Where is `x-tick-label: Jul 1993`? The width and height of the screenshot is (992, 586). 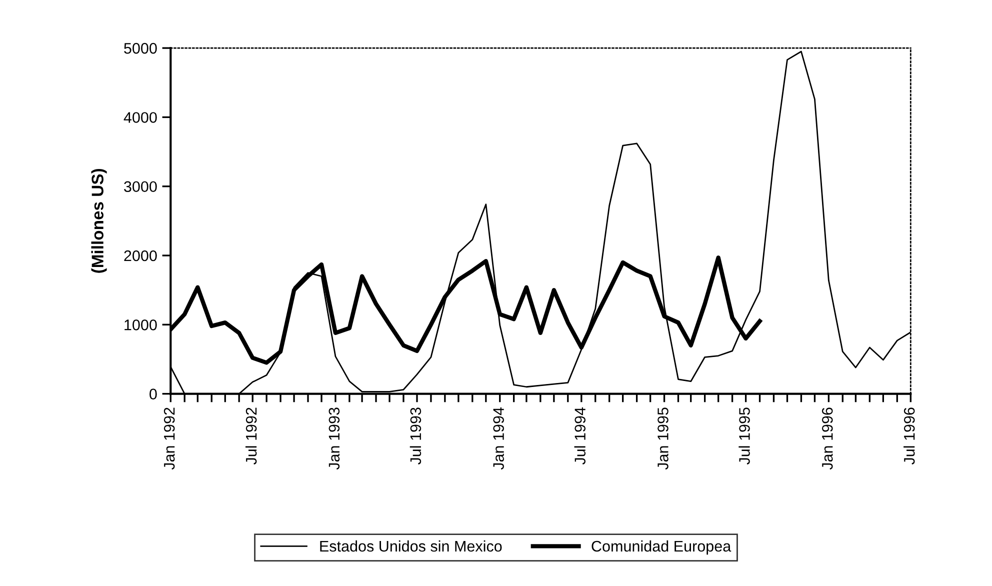 x-tick-label: Jul 1993 is located at coordinates (416, 436).